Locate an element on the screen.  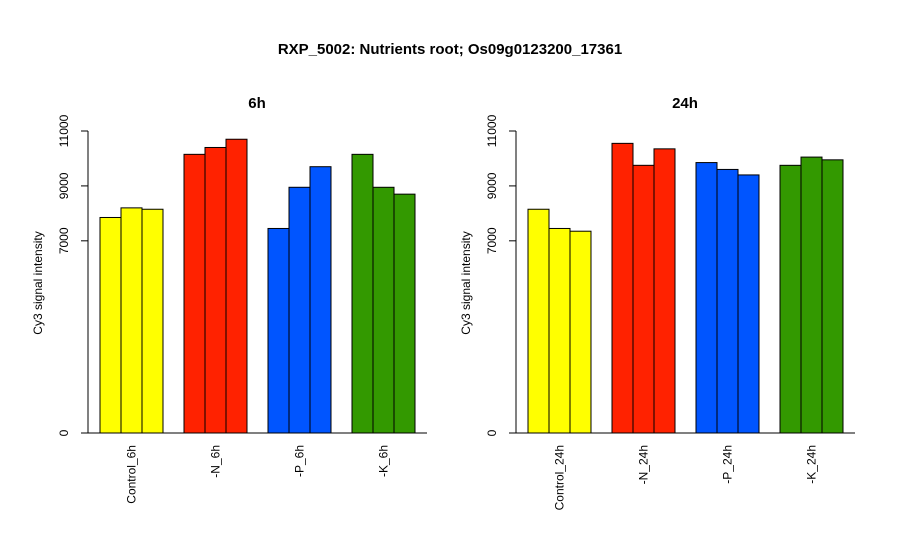
bar--K_6h-2 is located at coordinates (383, 310).